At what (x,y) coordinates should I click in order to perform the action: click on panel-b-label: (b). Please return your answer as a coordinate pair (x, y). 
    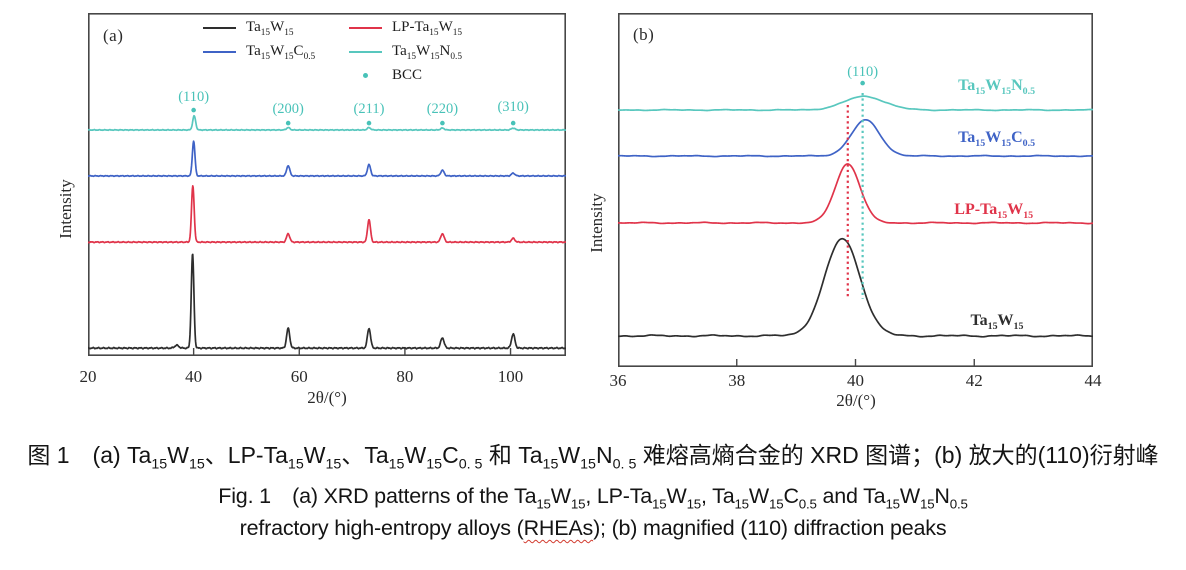
    Looking at the image, I should click on (644, 34).